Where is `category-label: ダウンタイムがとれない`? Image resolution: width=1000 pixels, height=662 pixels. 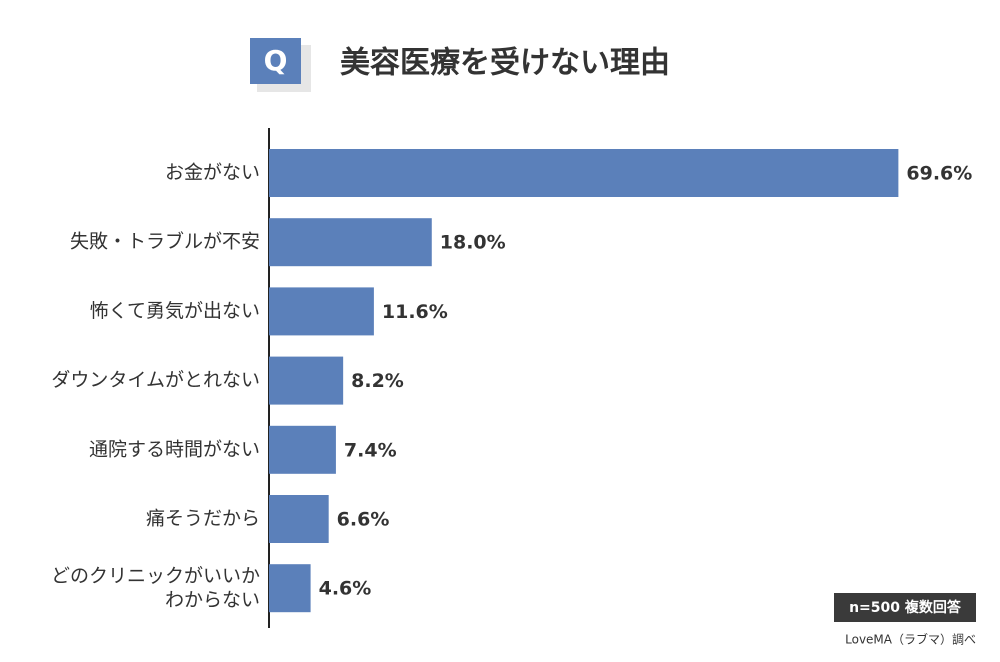 category-label: ダウンタイムがとれない is located at coordinates (155, 380).